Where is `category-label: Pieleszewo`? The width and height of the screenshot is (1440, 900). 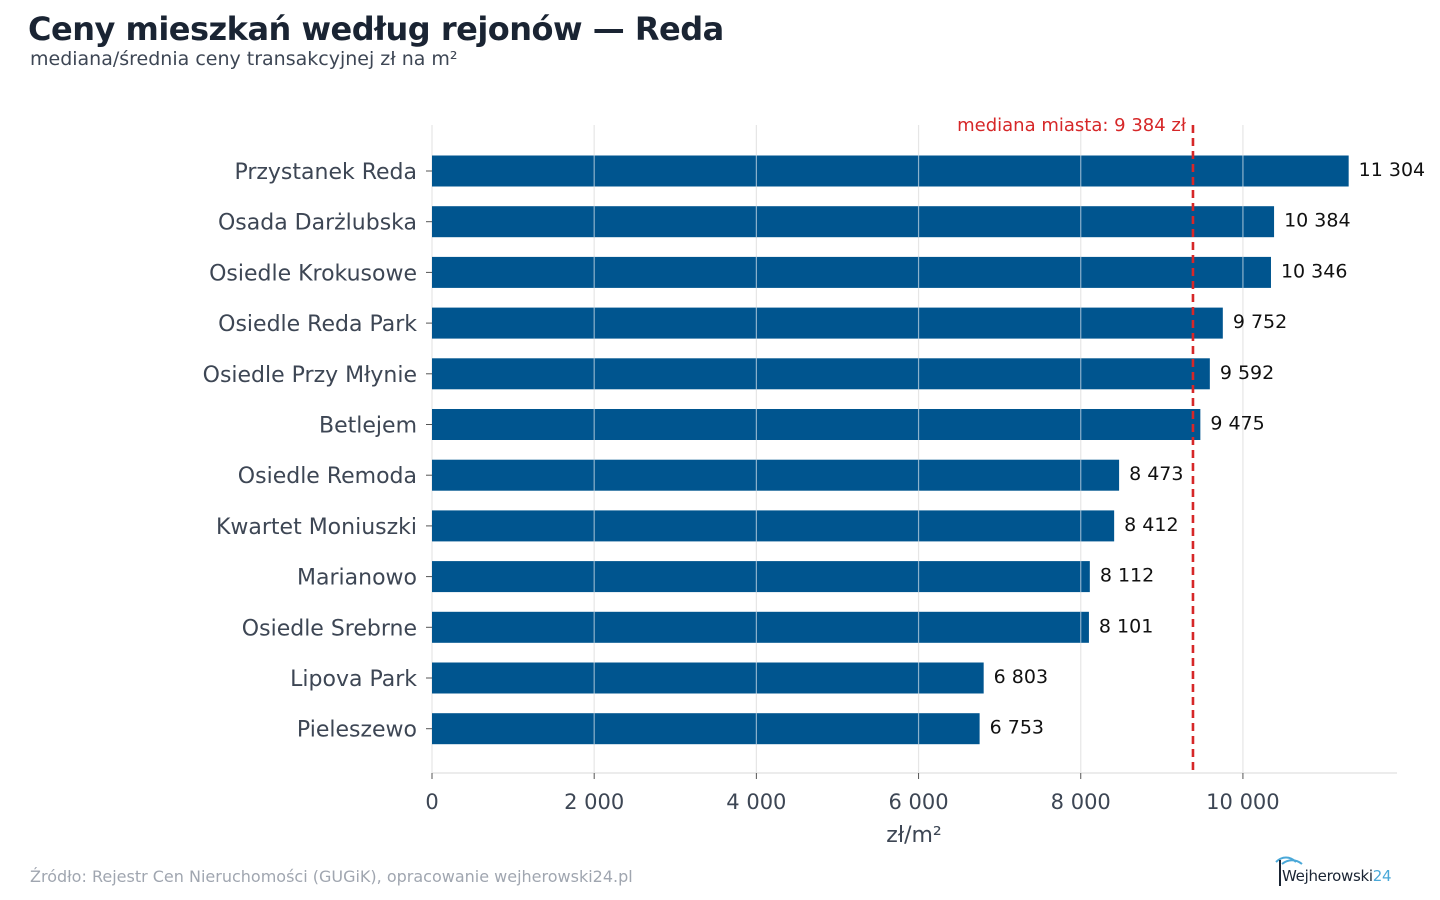 category-label: Pieleszewo is located at coordinates (357, 730).